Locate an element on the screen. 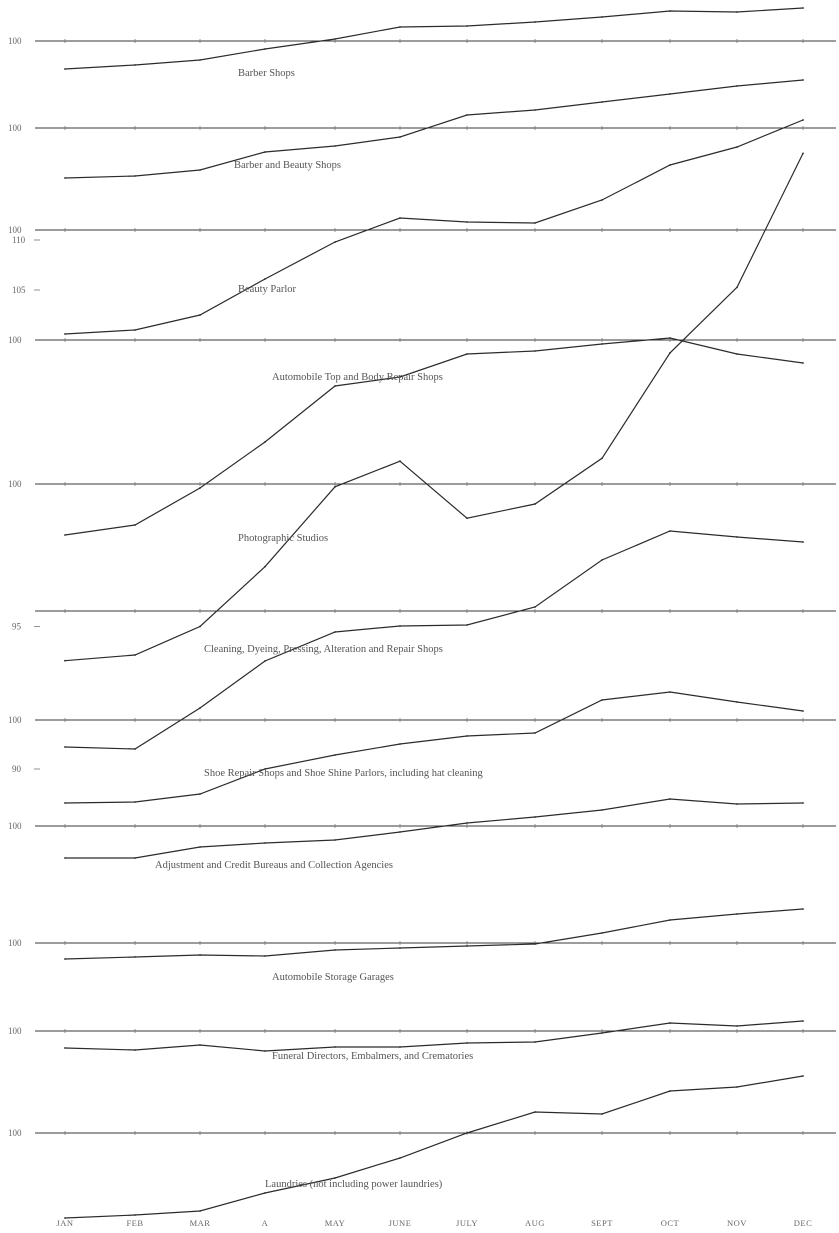 The width and height of the screenshot is (839, 1233). month-label: JAN is located at coordinates (64, 1223).